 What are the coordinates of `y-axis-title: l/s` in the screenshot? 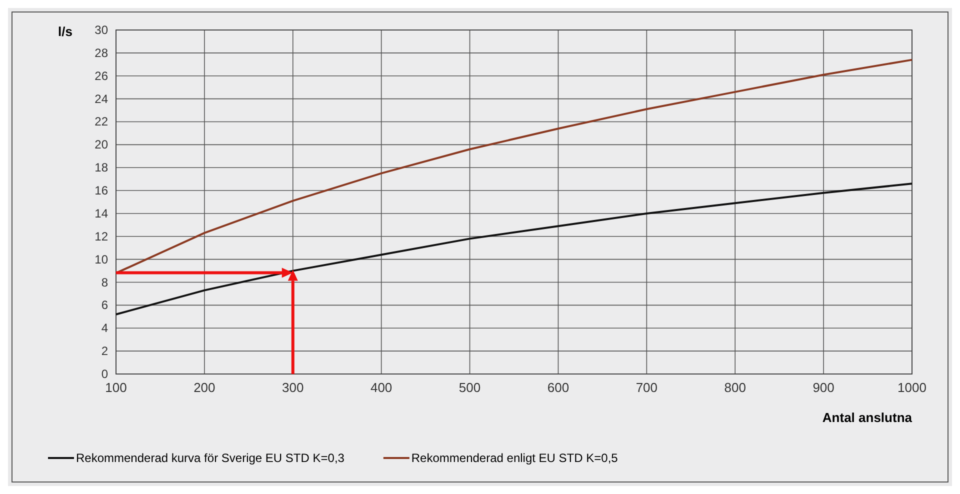 It's located at (65, 31).